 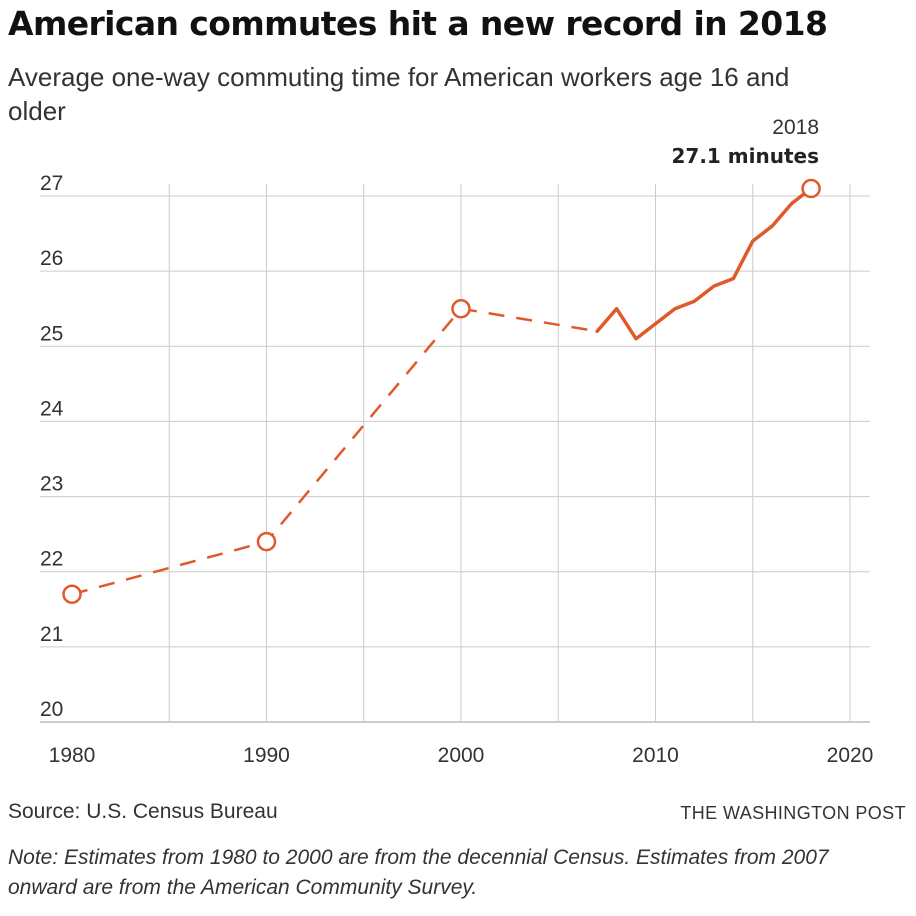 What do you see at coordinates (51, 559) in the screenshot?
I see `y-tick-label-22: 22` at bounding box center [51, 559].